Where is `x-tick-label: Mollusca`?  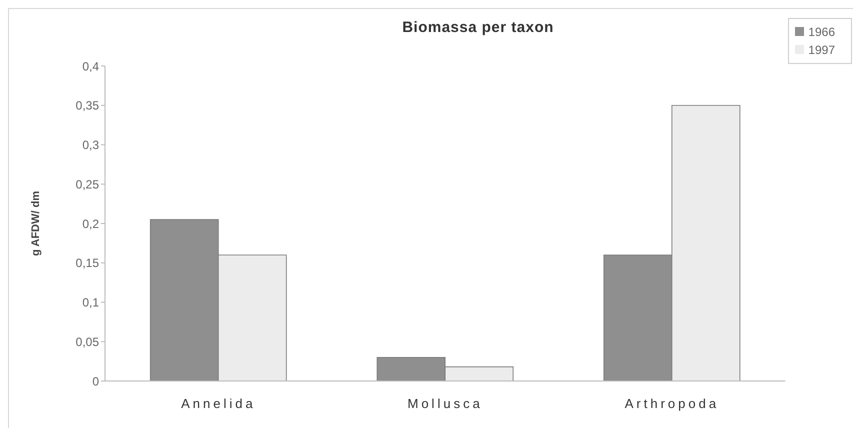 x-tick-label: Mollusca is located at coordinates (445, 404).